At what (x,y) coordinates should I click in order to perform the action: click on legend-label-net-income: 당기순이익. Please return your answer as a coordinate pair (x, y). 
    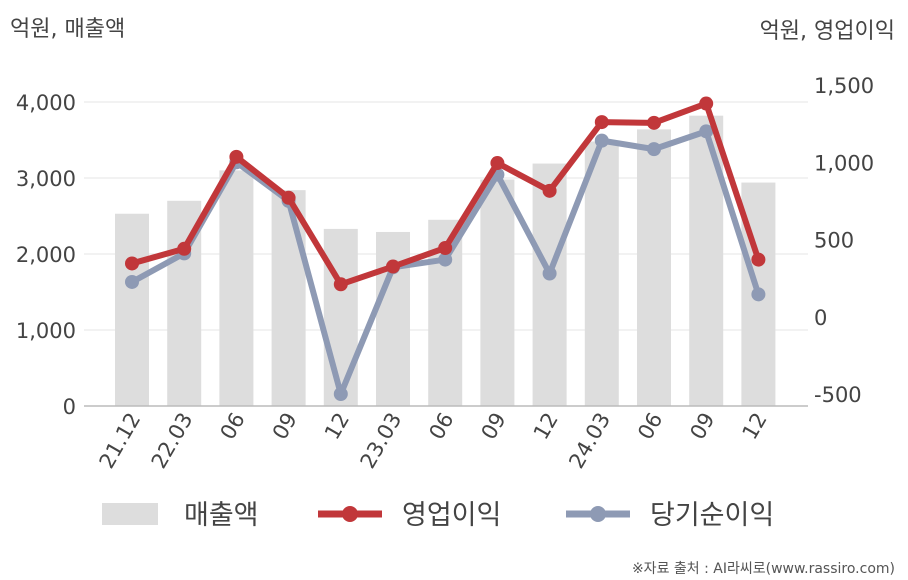
    Looking at the image, I should click on (712, 515).